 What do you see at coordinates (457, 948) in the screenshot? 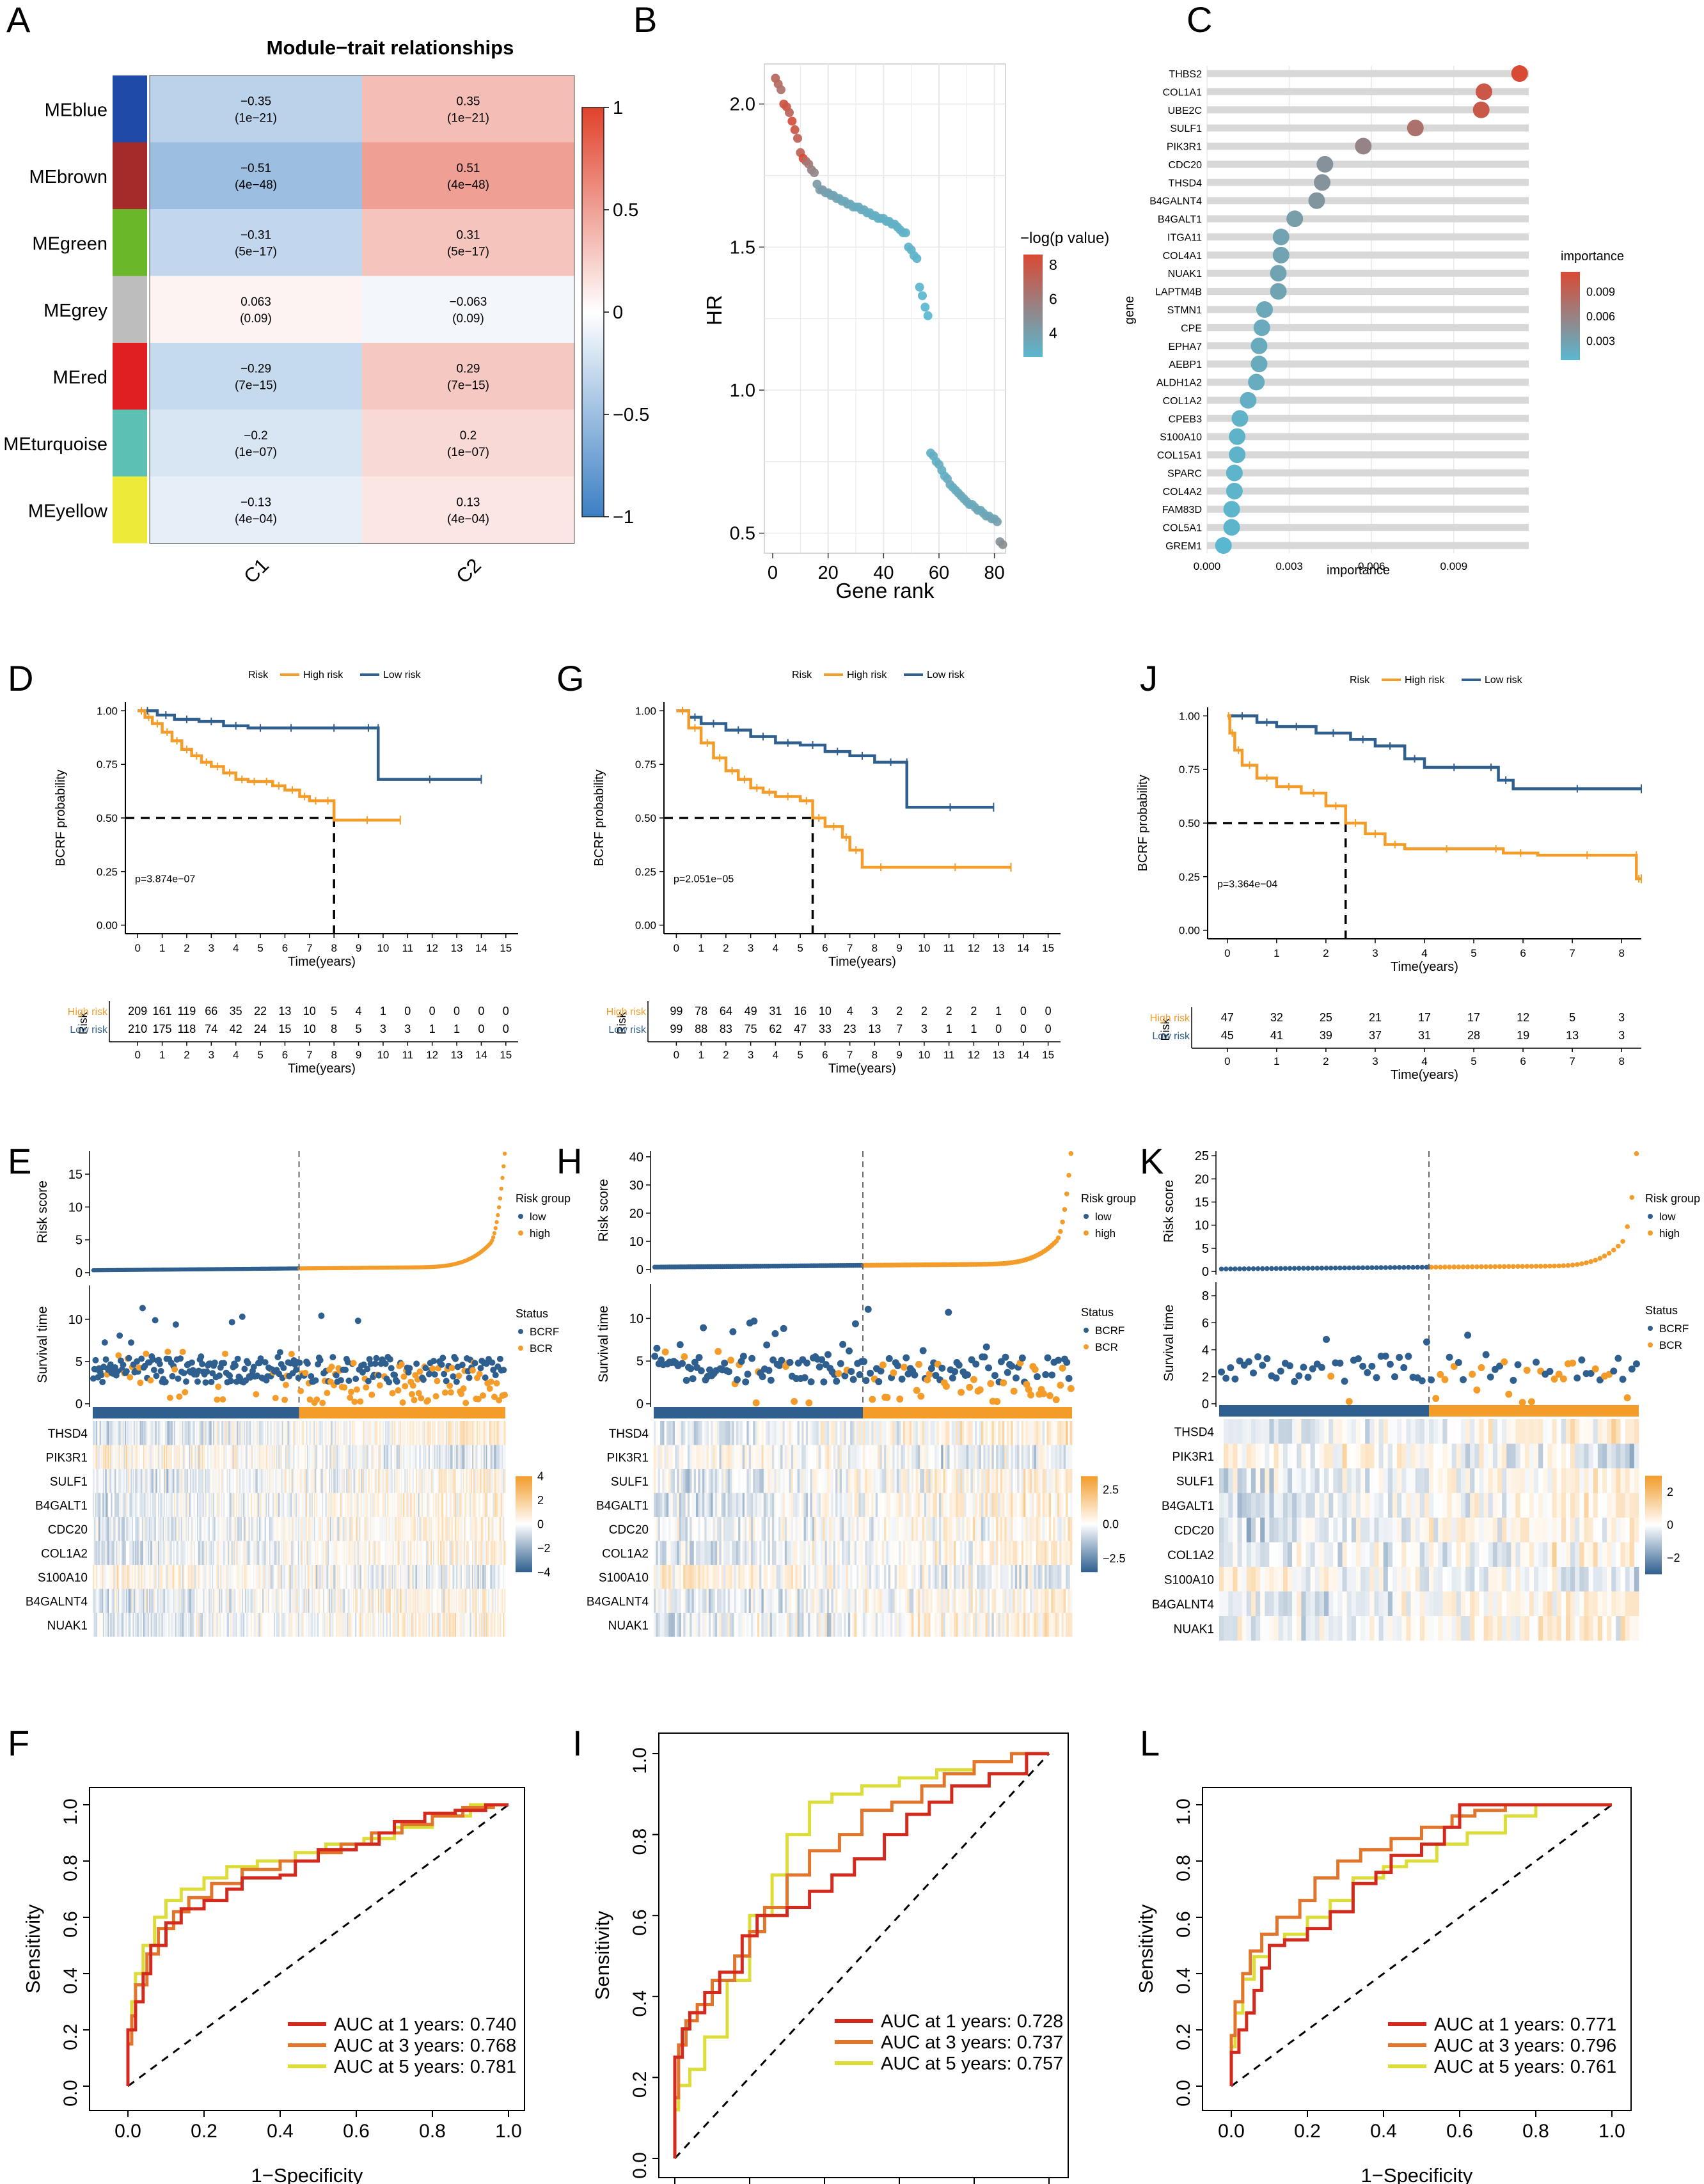
I see `x-tick-label: 13` at bounding box center [457, 948].